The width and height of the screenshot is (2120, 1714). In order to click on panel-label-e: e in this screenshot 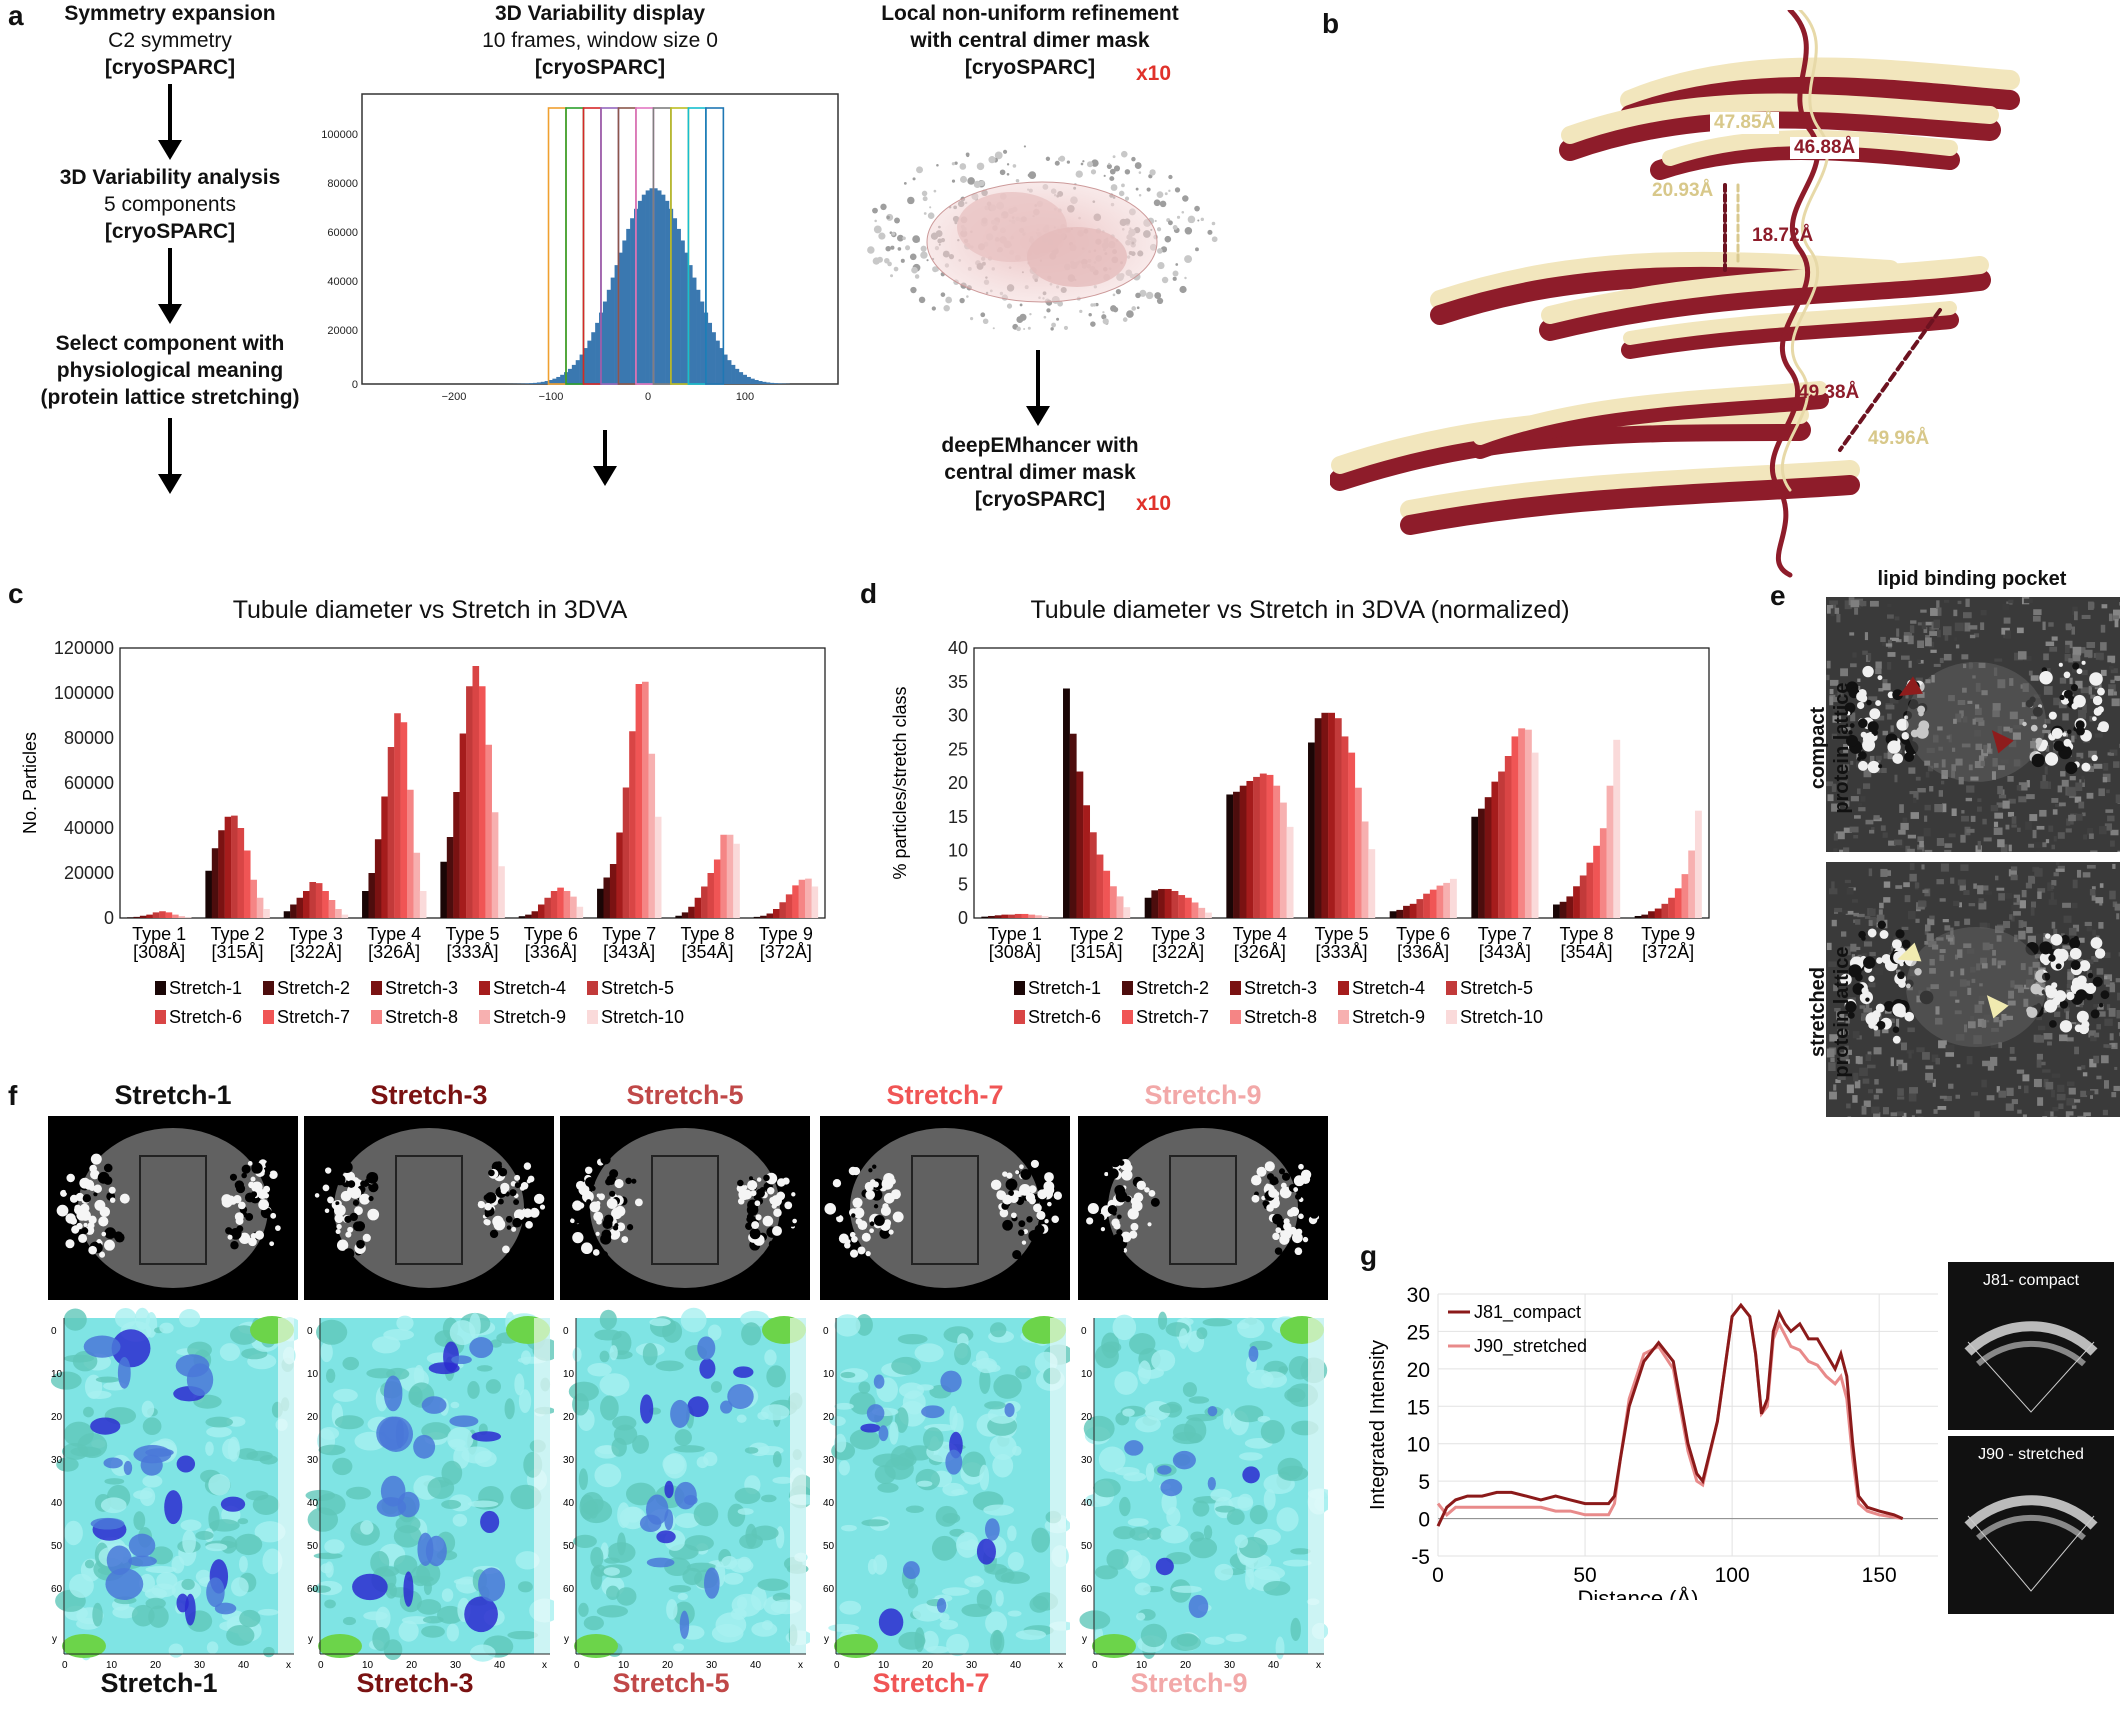, I will do `click(1778, 595)`.